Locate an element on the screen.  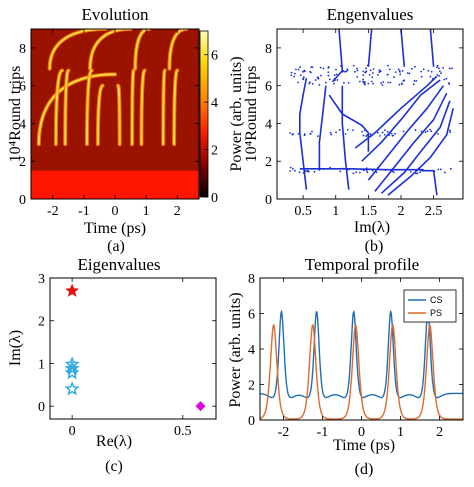
colorbar is located at coordinates (204, 114).